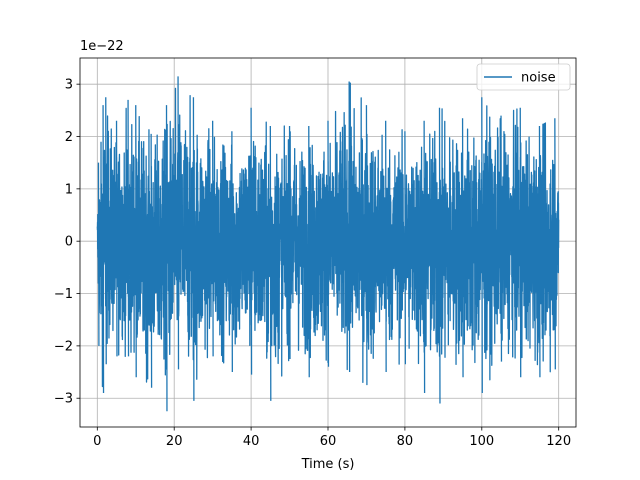 The image size is (640, 480). Describe the element at coordinates (251, 441) in the screenshot. I see `x-tick-label: 40` at that location.